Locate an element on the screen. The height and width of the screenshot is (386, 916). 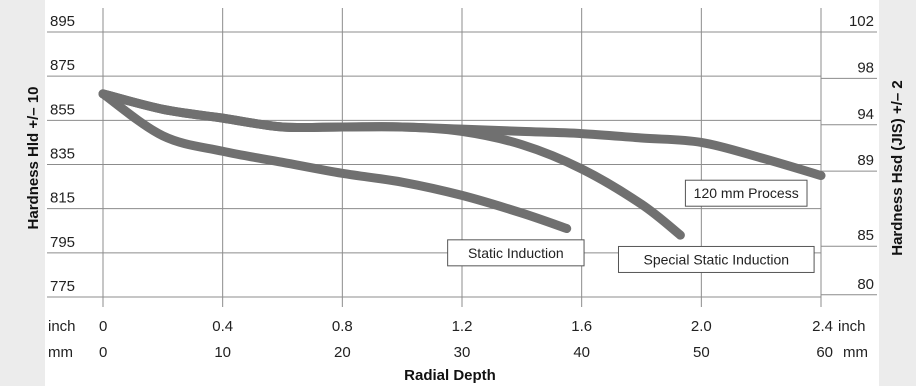
x-tick-label-mm: 60 is located at coordinates (824, 352).